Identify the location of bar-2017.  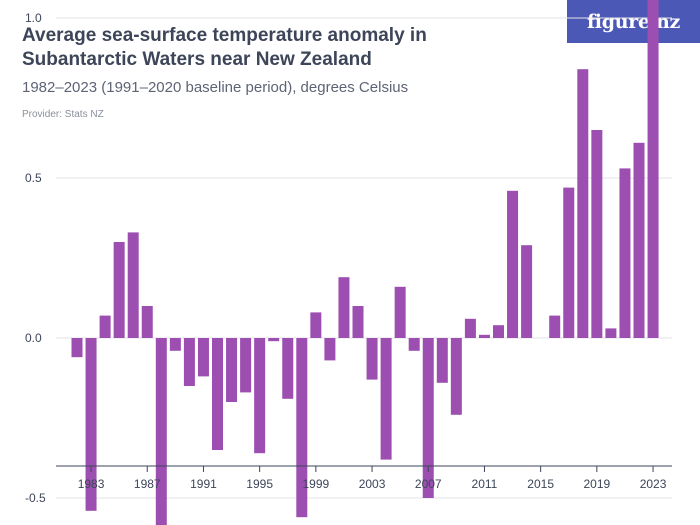
(569, 262).